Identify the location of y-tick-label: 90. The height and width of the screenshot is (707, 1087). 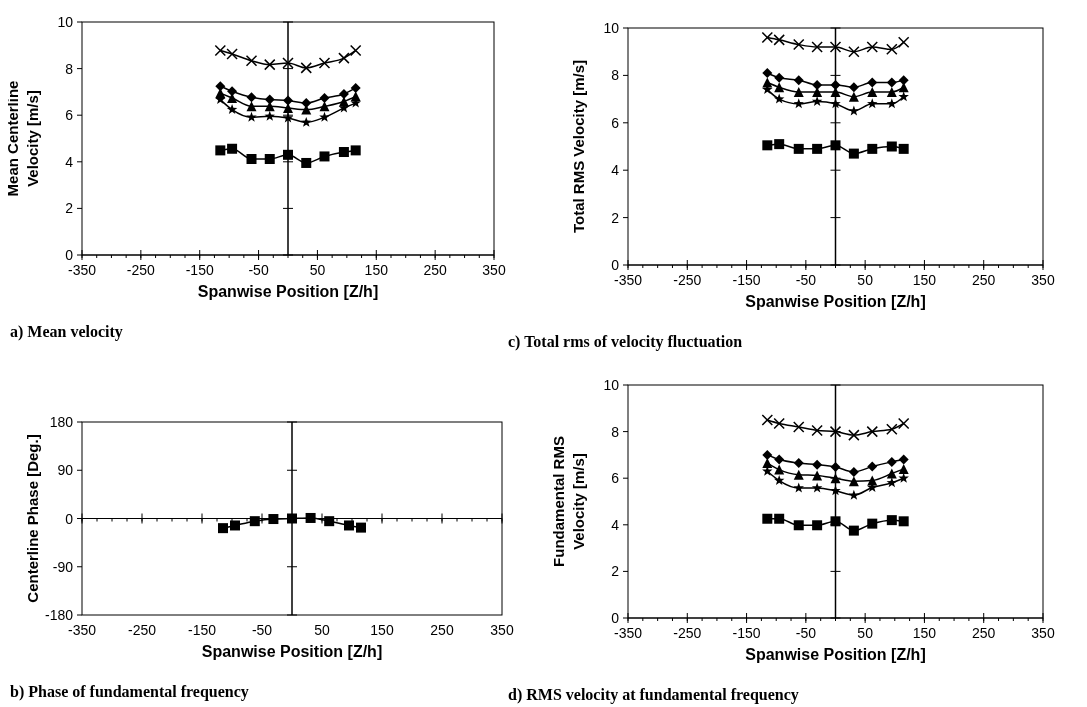
(65, 470).